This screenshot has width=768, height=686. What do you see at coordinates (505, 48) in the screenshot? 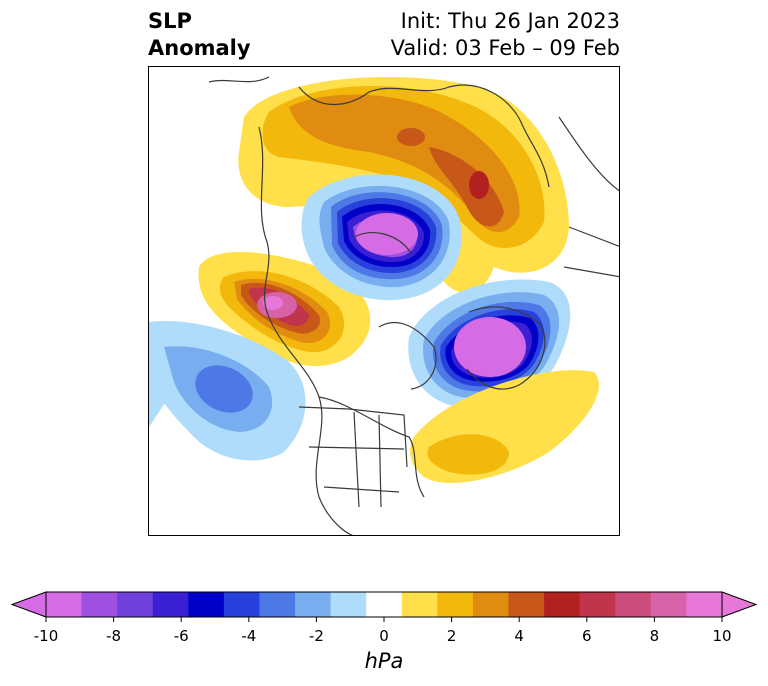
I see `valid-range: Valid: 03 Feb – 09 Feb` at bounding box center [505, 48].